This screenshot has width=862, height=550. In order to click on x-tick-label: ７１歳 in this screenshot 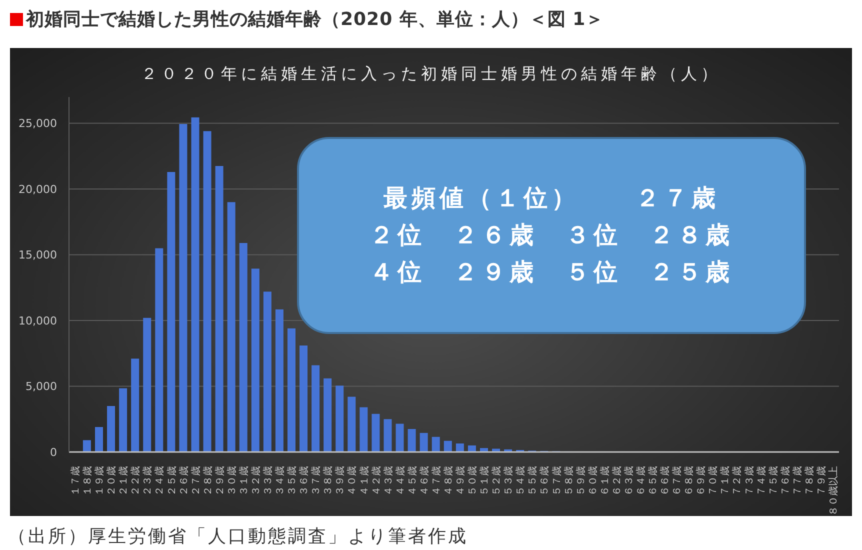, I will do `click(725, 481)`.